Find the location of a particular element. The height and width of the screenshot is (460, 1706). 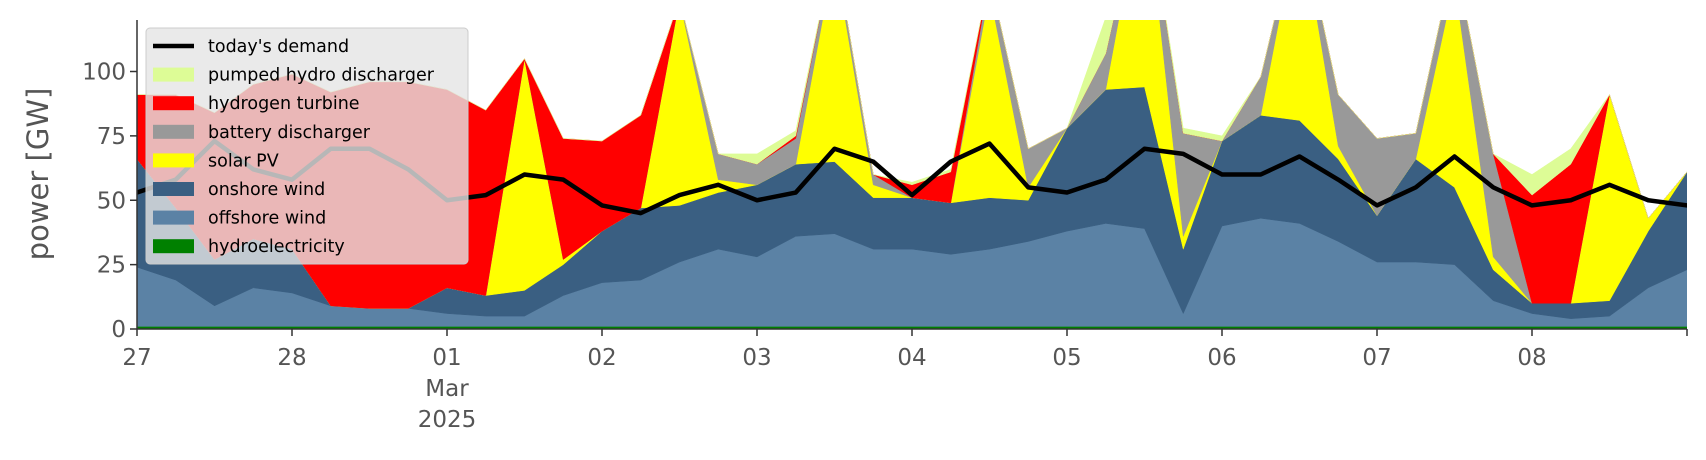

y-tick-label: 25 is located at coordinates (111, 266).